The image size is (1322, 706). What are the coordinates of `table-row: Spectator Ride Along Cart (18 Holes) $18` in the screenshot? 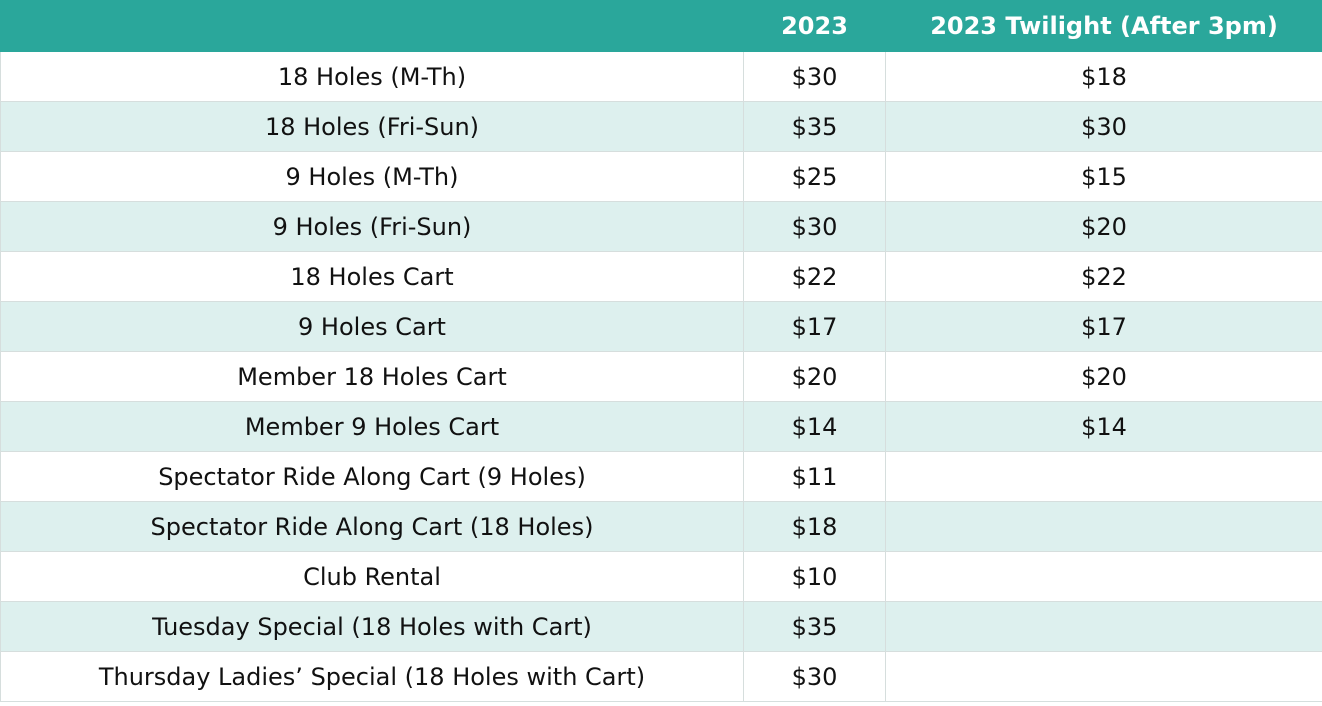 It's located at (661, 526).